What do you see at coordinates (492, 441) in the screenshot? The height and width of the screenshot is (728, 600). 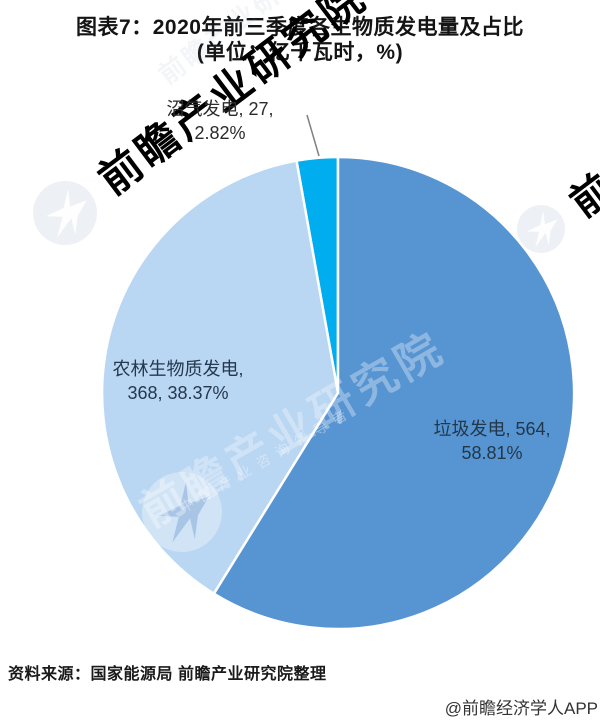 I see `pie-label-waste-power: 垃圾发电, 564, 58.81%` at bounding box center [492, 441].